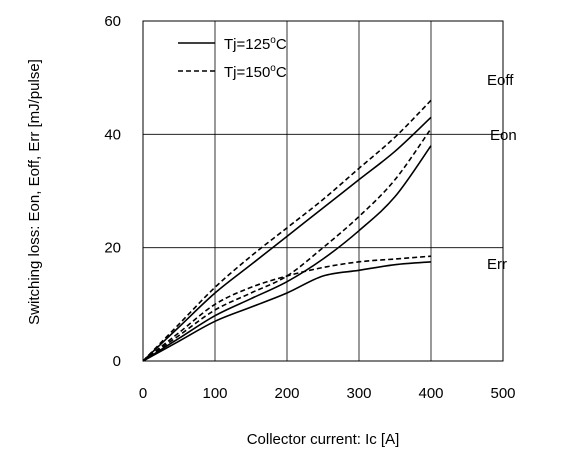 Image resolution: width=585 pixels, height=455 pixels. Describe the element at coordinates (255, 44) in the screenshot. I see `legend-label-tj125: Tj=125oC` at that location.